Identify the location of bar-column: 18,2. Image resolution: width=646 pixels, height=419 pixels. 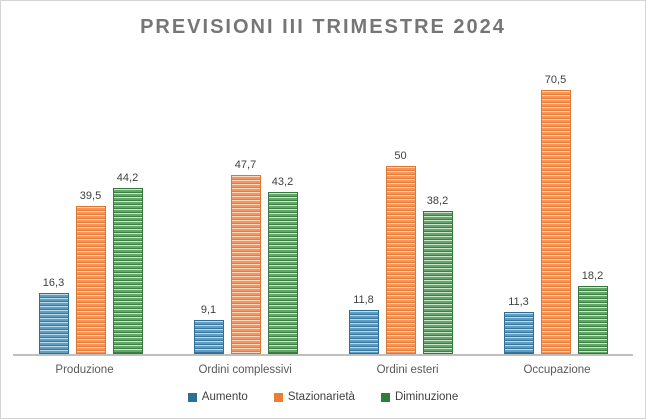
(592, 312).